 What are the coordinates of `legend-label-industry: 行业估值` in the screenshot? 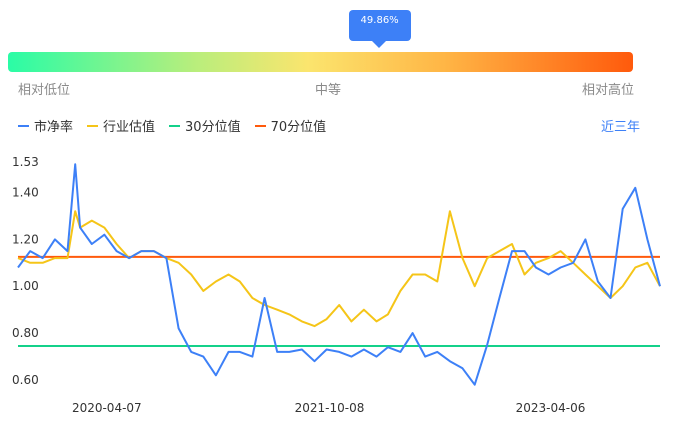 It's located at (129, 127).